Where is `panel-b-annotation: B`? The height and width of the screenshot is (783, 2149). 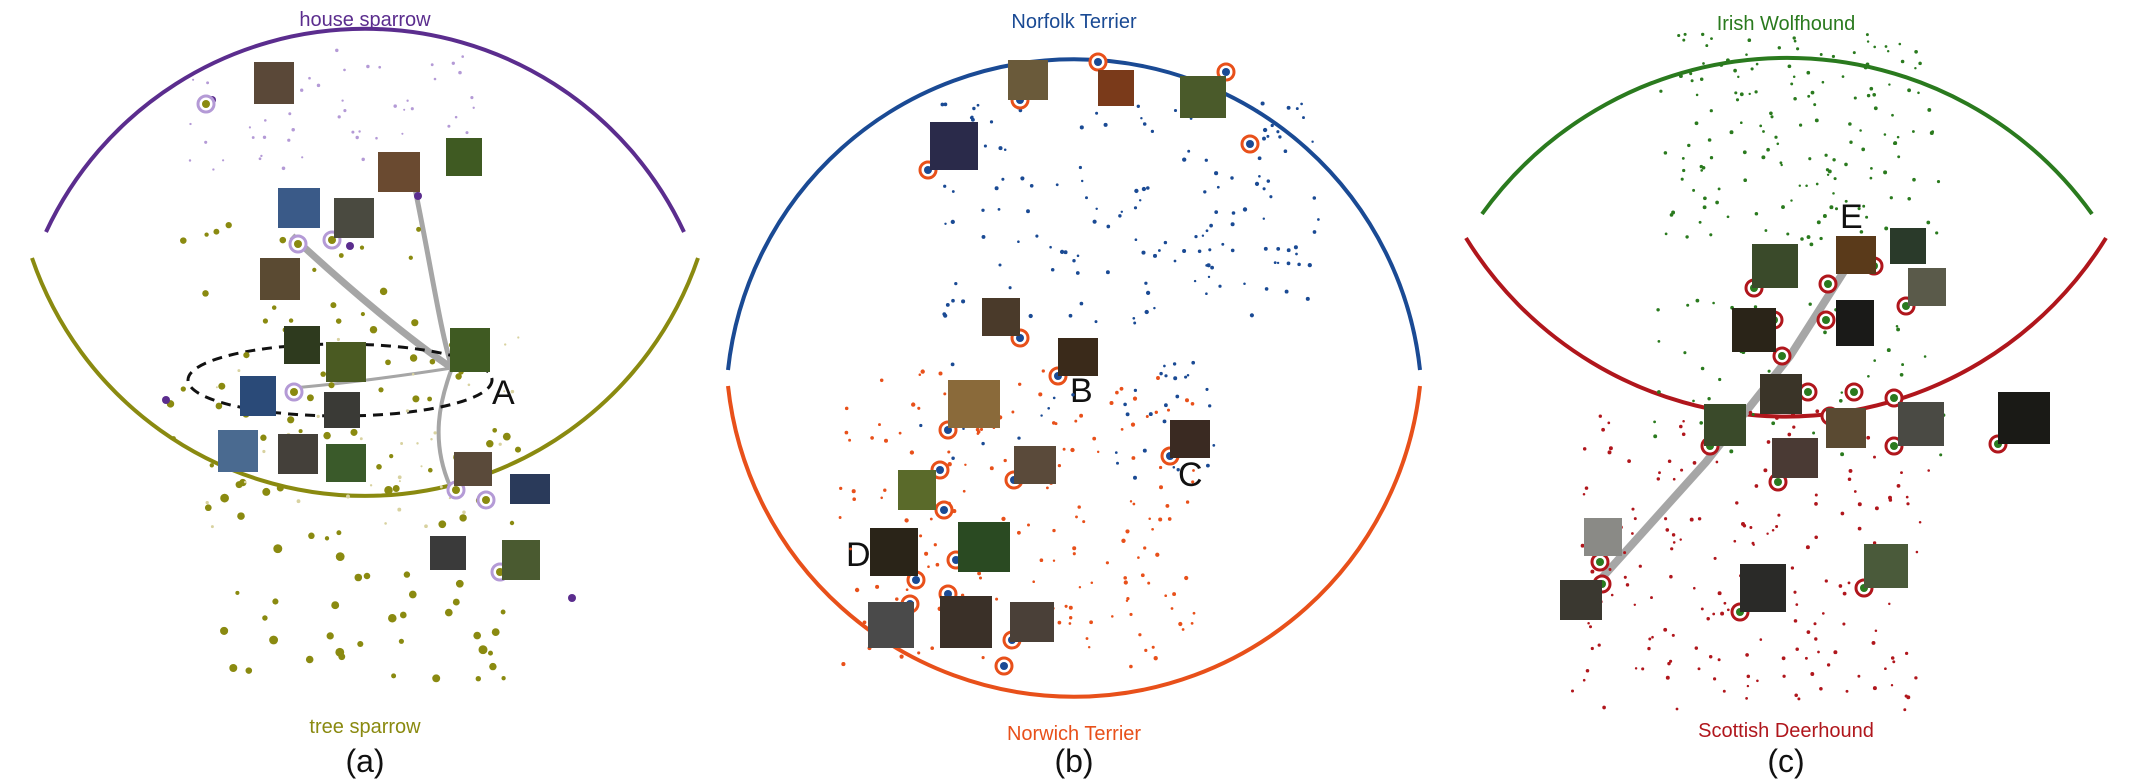
panel-b-annotation: B is located at coordinates (1081, 391).